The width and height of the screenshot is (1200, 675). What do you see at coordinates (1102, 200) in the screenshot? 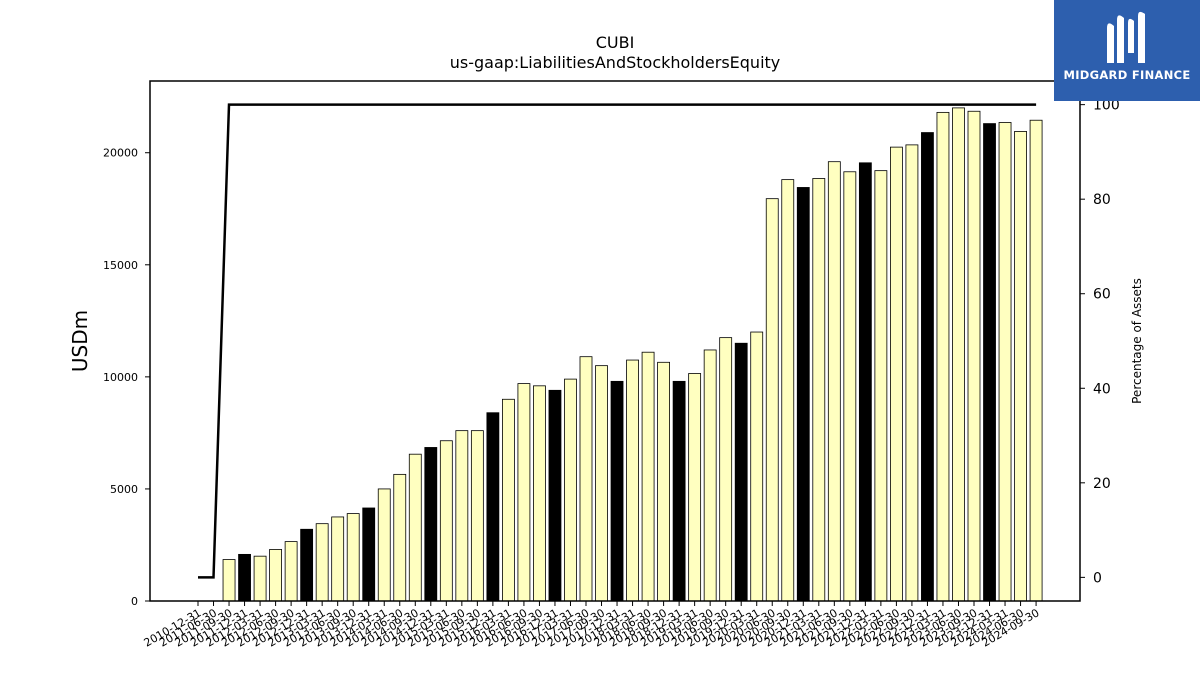
I see `y2-tick-label: 80` at bounding box center [1102, 200].